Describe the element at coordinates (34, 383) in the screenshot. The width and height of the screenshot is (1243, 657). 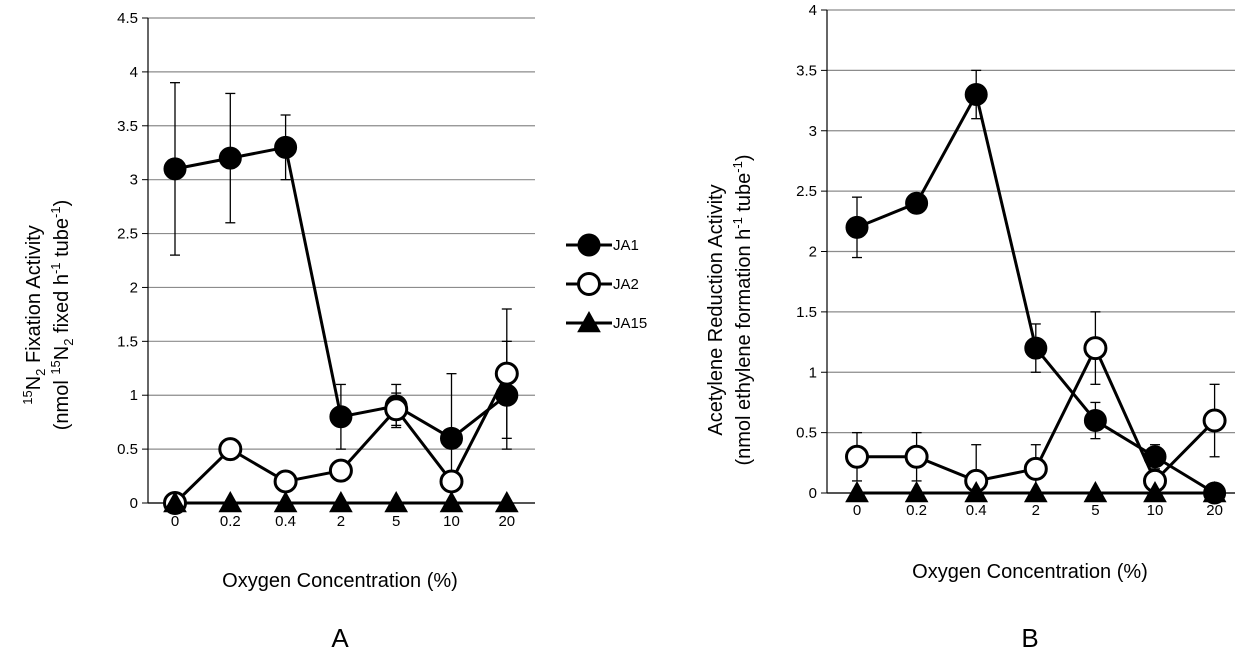
I see `y-label-a1-mid: N` at that location.